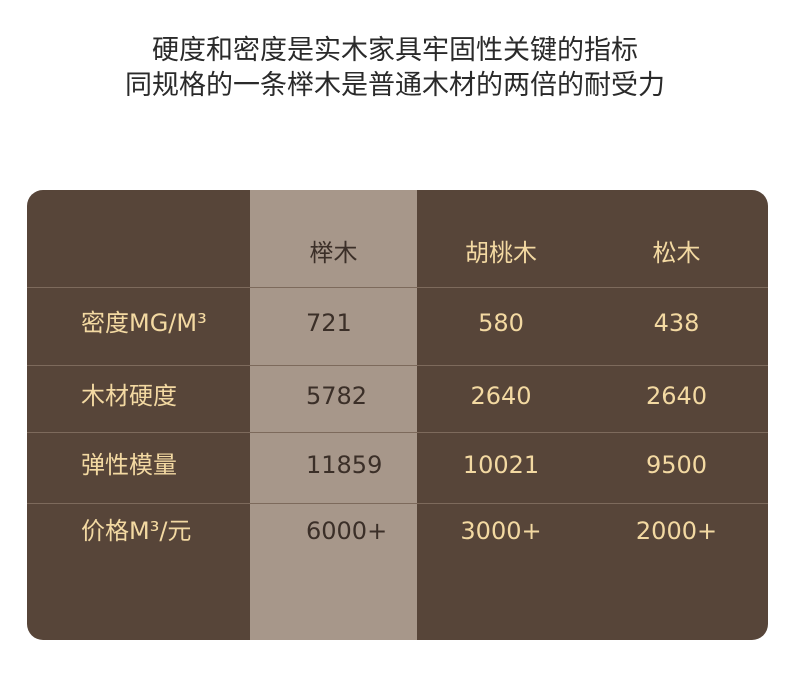 The width and height of the screenshot is (790, 690). I want to click on table-cell: 438, so click(676, 323).